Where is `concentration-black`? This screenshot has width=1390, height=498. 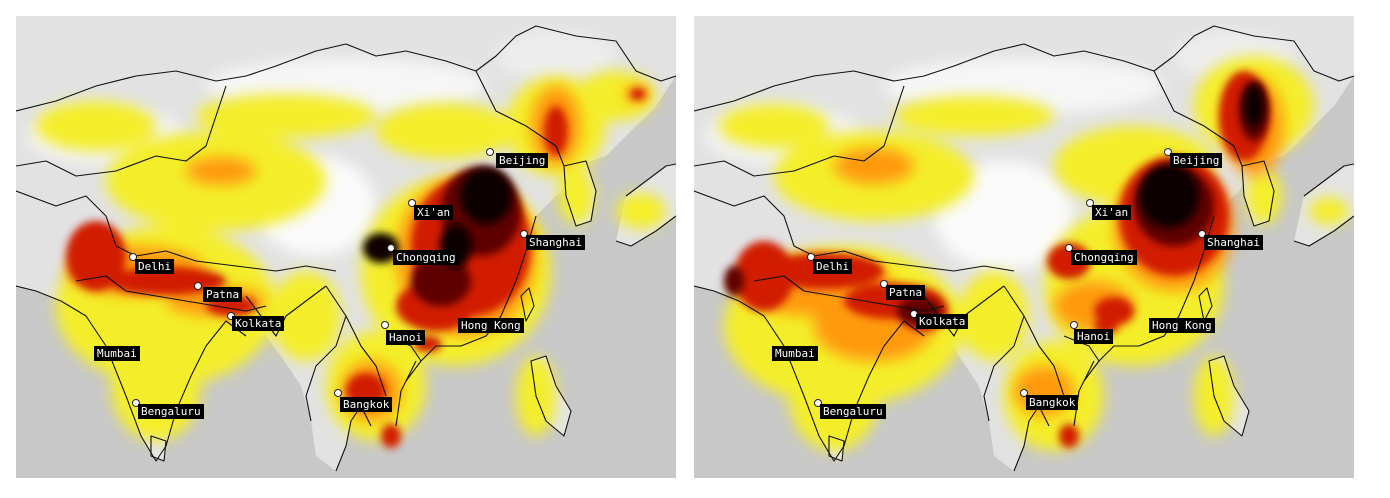
concentration-black is located at coordinates (1201, 156).